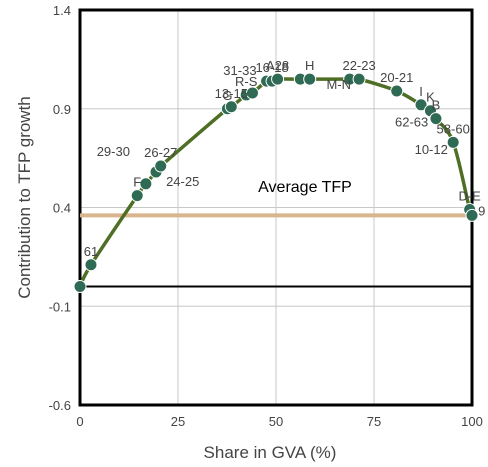 The image size is (488, 467). What do you see at coordinates (24, 197) in the screenshot?
I see `y-axis-title: Contribution to TFP growth` at bounding box center [24, 197].